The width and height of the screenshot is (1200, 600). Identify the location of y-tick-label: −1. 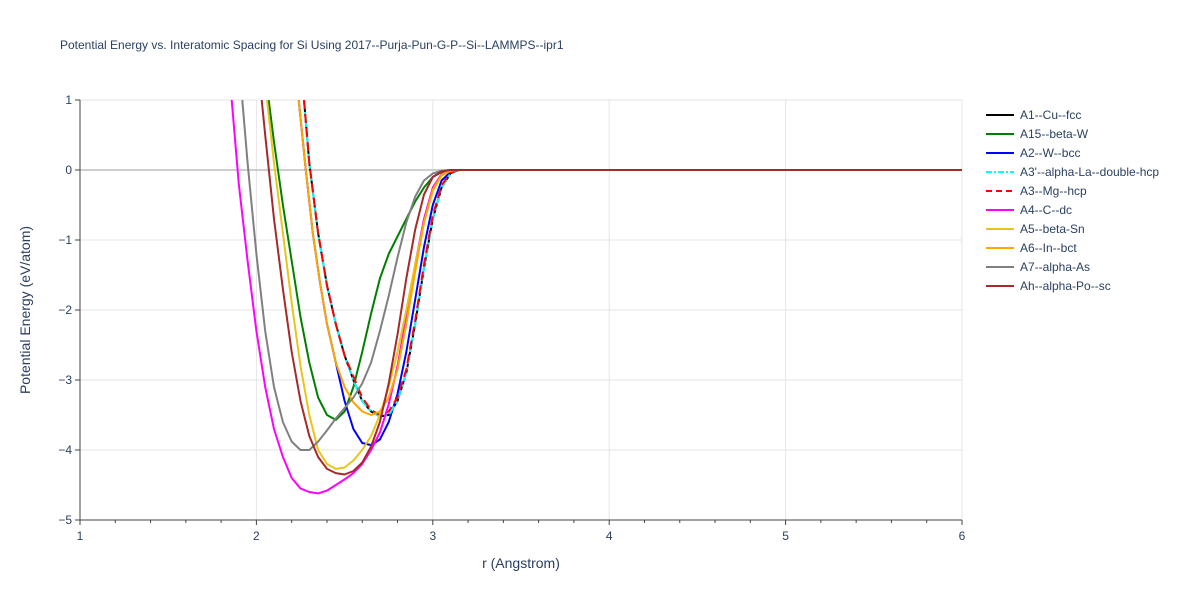
(65, 240).